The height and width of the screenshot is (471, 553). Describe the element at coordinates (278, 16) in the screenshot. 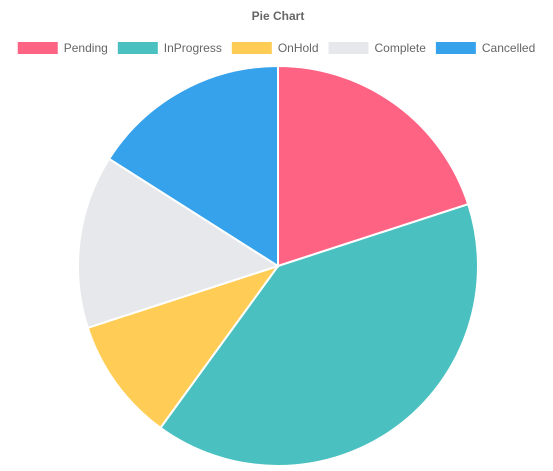

I see `chart-title: Pie Chart` at that location.